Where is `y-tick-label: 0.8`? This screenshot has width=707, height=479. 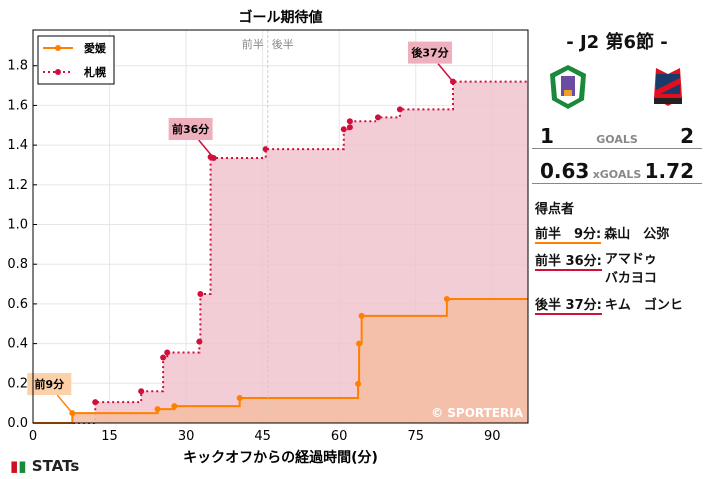
y-tick-label: 0.8 is located at coordinates (17, 264).